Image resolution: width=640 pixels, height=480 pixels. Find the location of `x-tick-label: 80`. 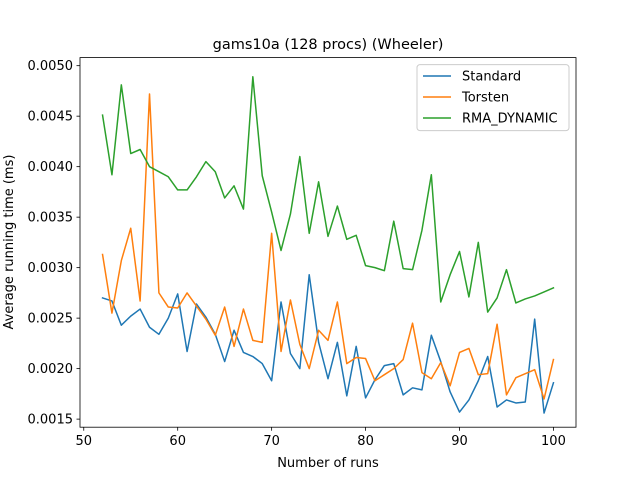

x-tick-label: 80 is located at coordinates (365, 441).